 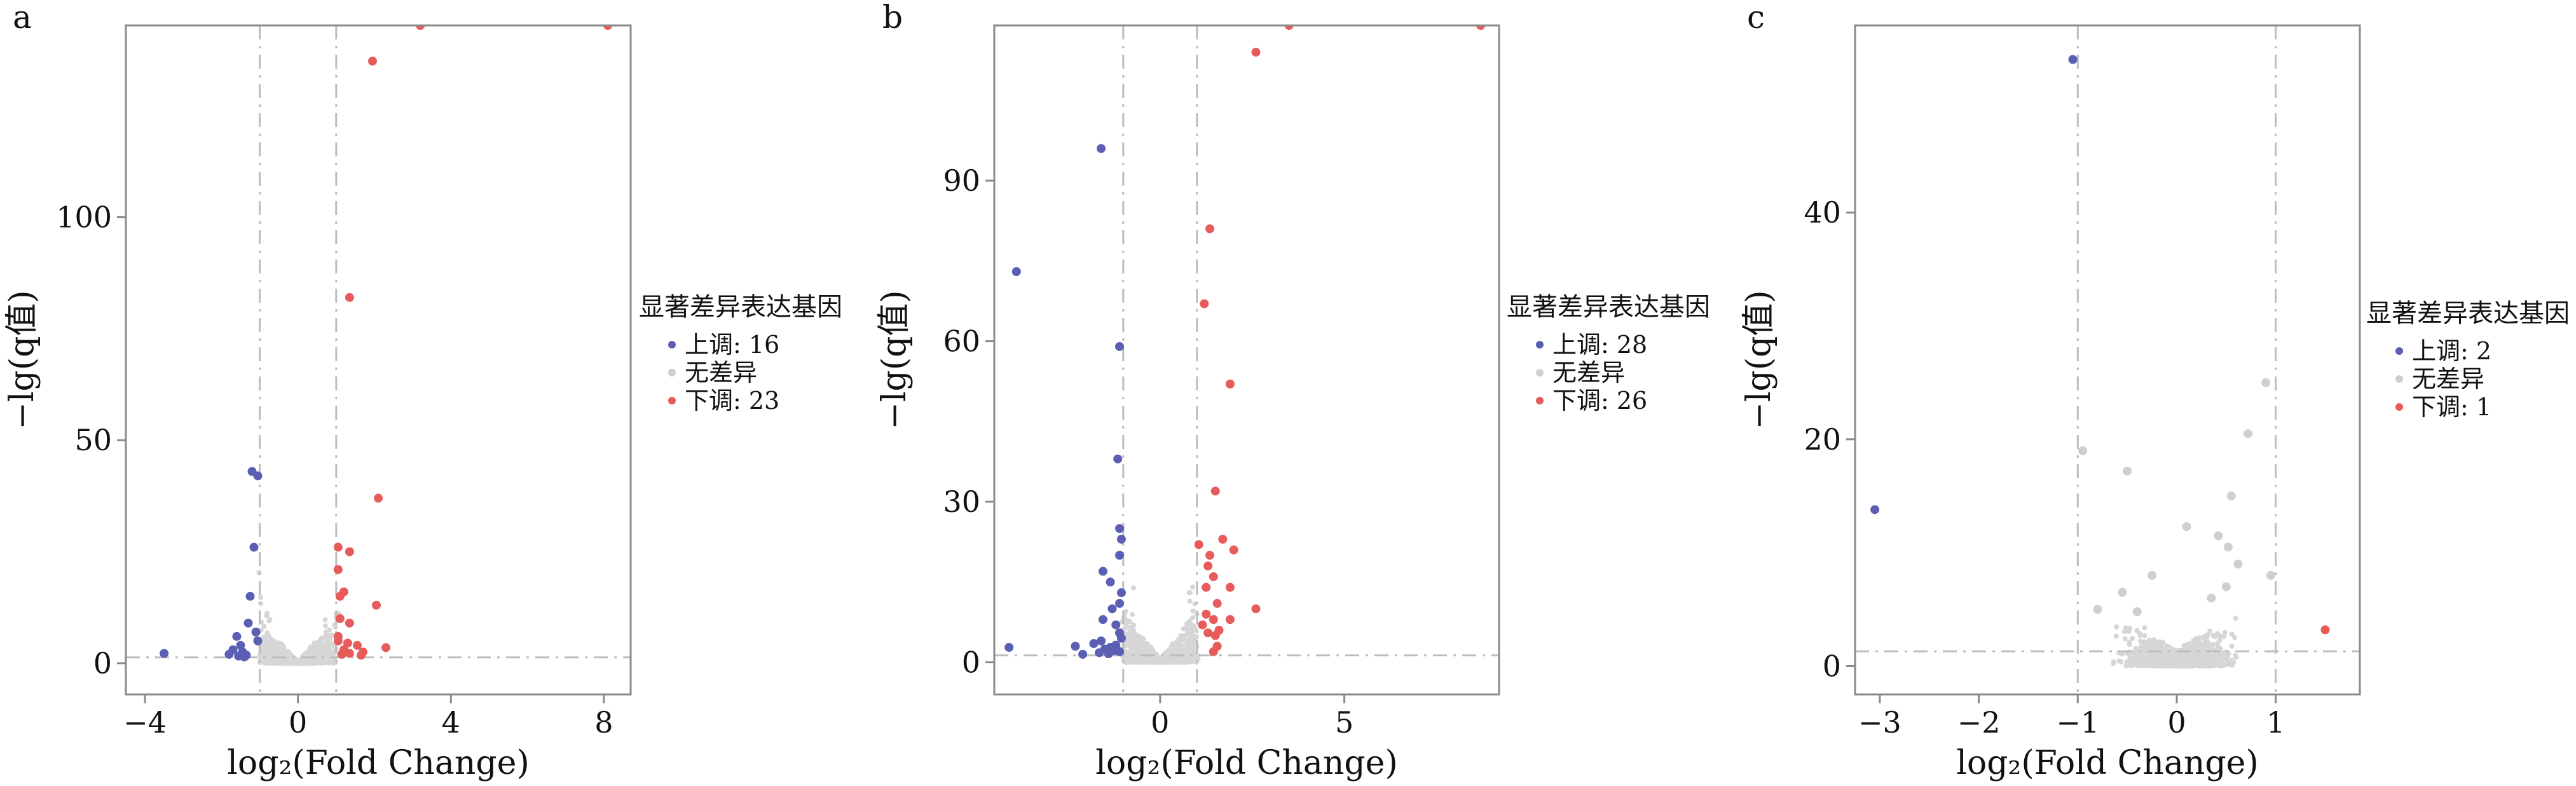 What do you see at coordinates (1879, 723) in the screenshot?
I see `x-tick-label: −3` at bounding box center [1879, 723].